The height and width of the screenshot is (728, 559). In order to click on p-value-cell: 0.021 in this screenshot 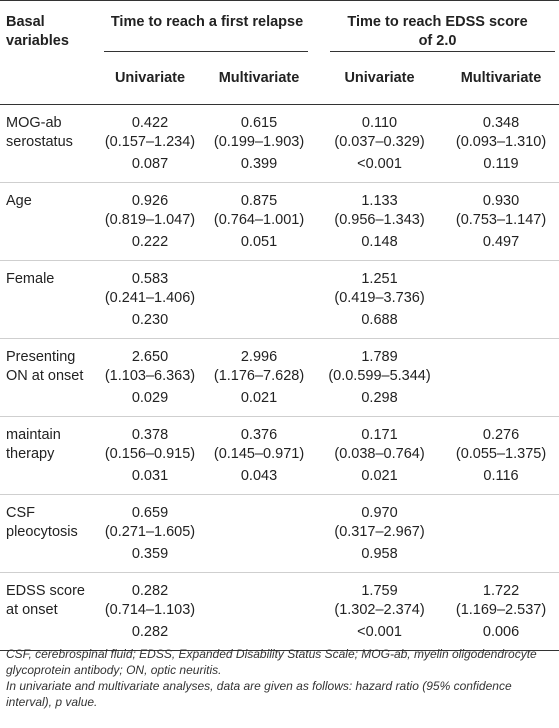, I will do `click(380, 479)`.